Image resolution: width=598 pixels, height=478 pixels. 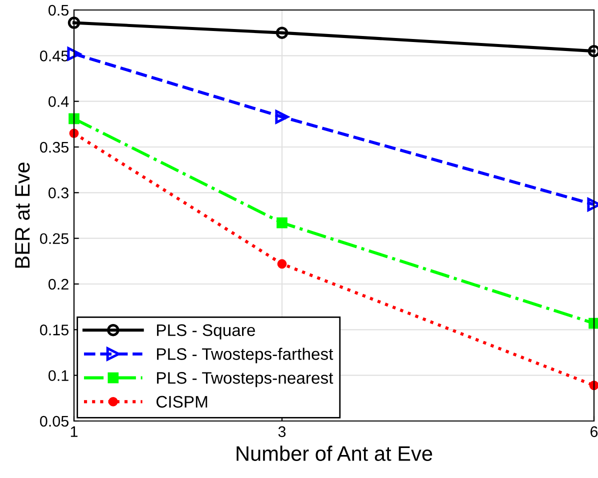 What do you see at coordinates (58, 193) in the screenshot?
I see `y-tick-label: 0.3` at bounding box center [58, 193].